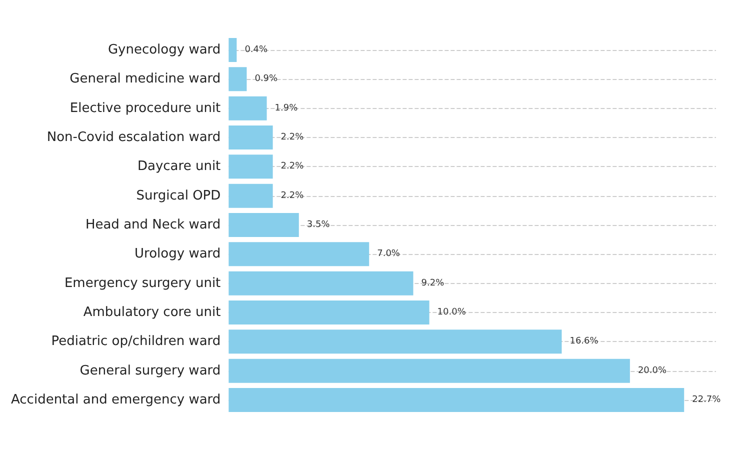 Image resolution: width=750 pixels, height=450 pixels. What do you see at coordinates (286, 108) in the screenshot?
I see `data-label: 1.9%` at bounding box center [286, 108].